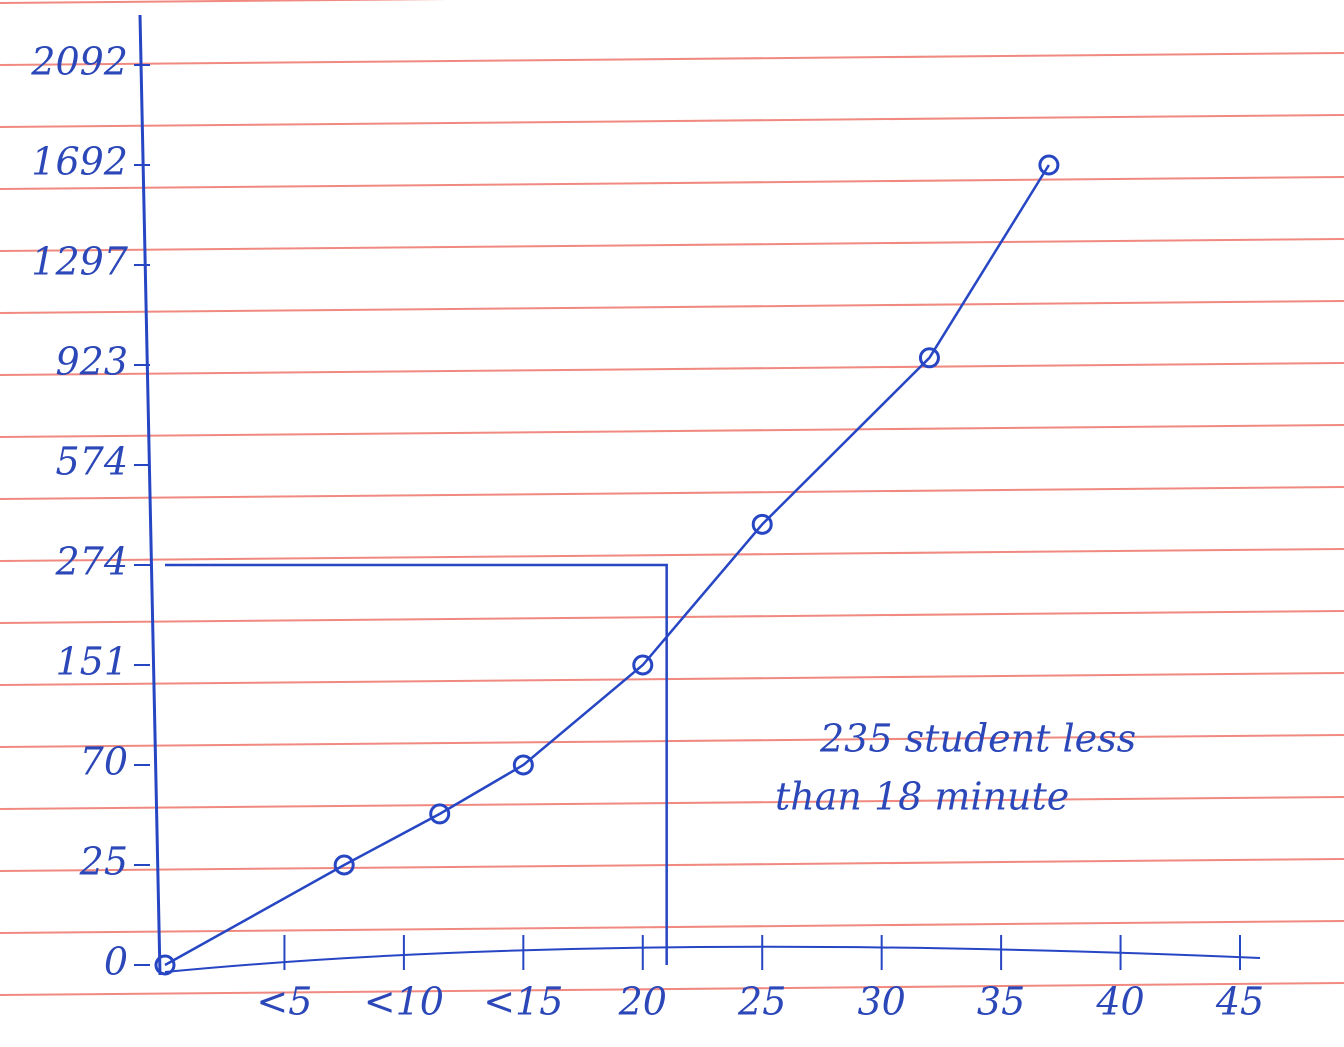 The width and height of the screenshot is (1344, 1047). What do you see at coordinates (761, 1002) in the screenshot?
I see `x-tick-label: 25` at bounding box center [761, 1002].